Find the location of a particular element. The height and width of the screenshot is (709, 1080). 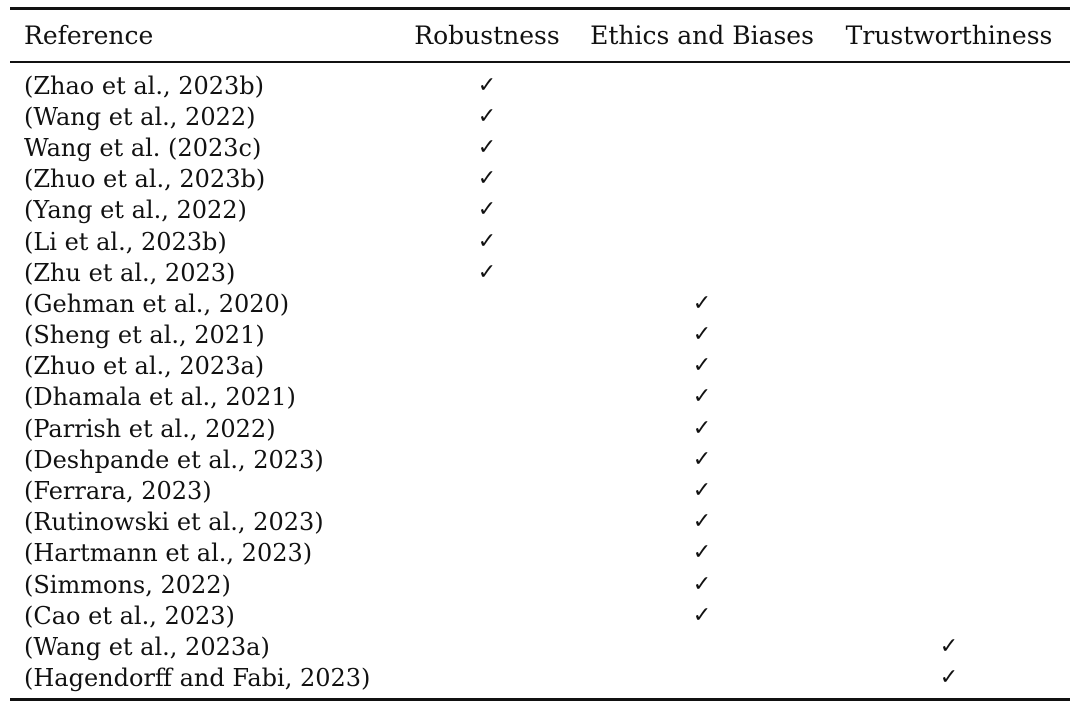

reference-cell: (Sheng et al., 2021) is located at coordinates (144, 335).